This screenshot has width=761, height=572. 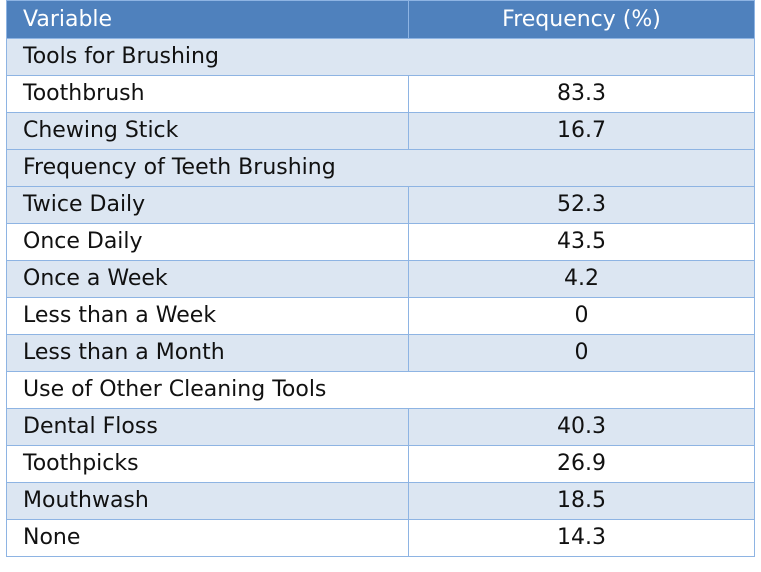 I want to click on row-value: 40.3, so click(x=581, y=427).